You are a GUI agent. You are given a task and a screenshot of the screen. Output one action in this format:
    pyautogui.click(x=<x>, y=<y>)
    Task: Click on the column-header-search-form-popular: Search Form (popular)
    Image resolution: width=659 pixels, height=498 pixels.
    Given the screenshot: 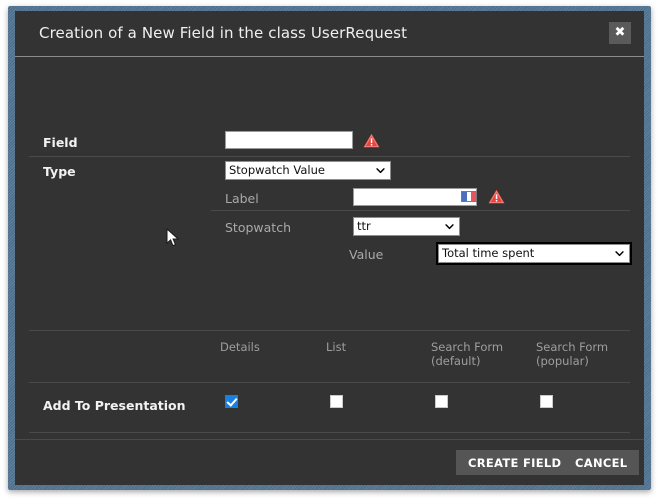 What is the action you would take?
    pyautogui.click(x=572, y=354)
    